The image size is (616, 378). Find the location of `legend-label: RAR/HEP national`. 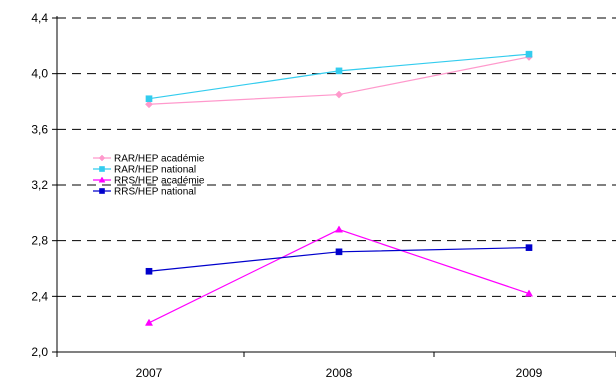

legend-label: RAR/HEP national is located at coordinates (155, 170).